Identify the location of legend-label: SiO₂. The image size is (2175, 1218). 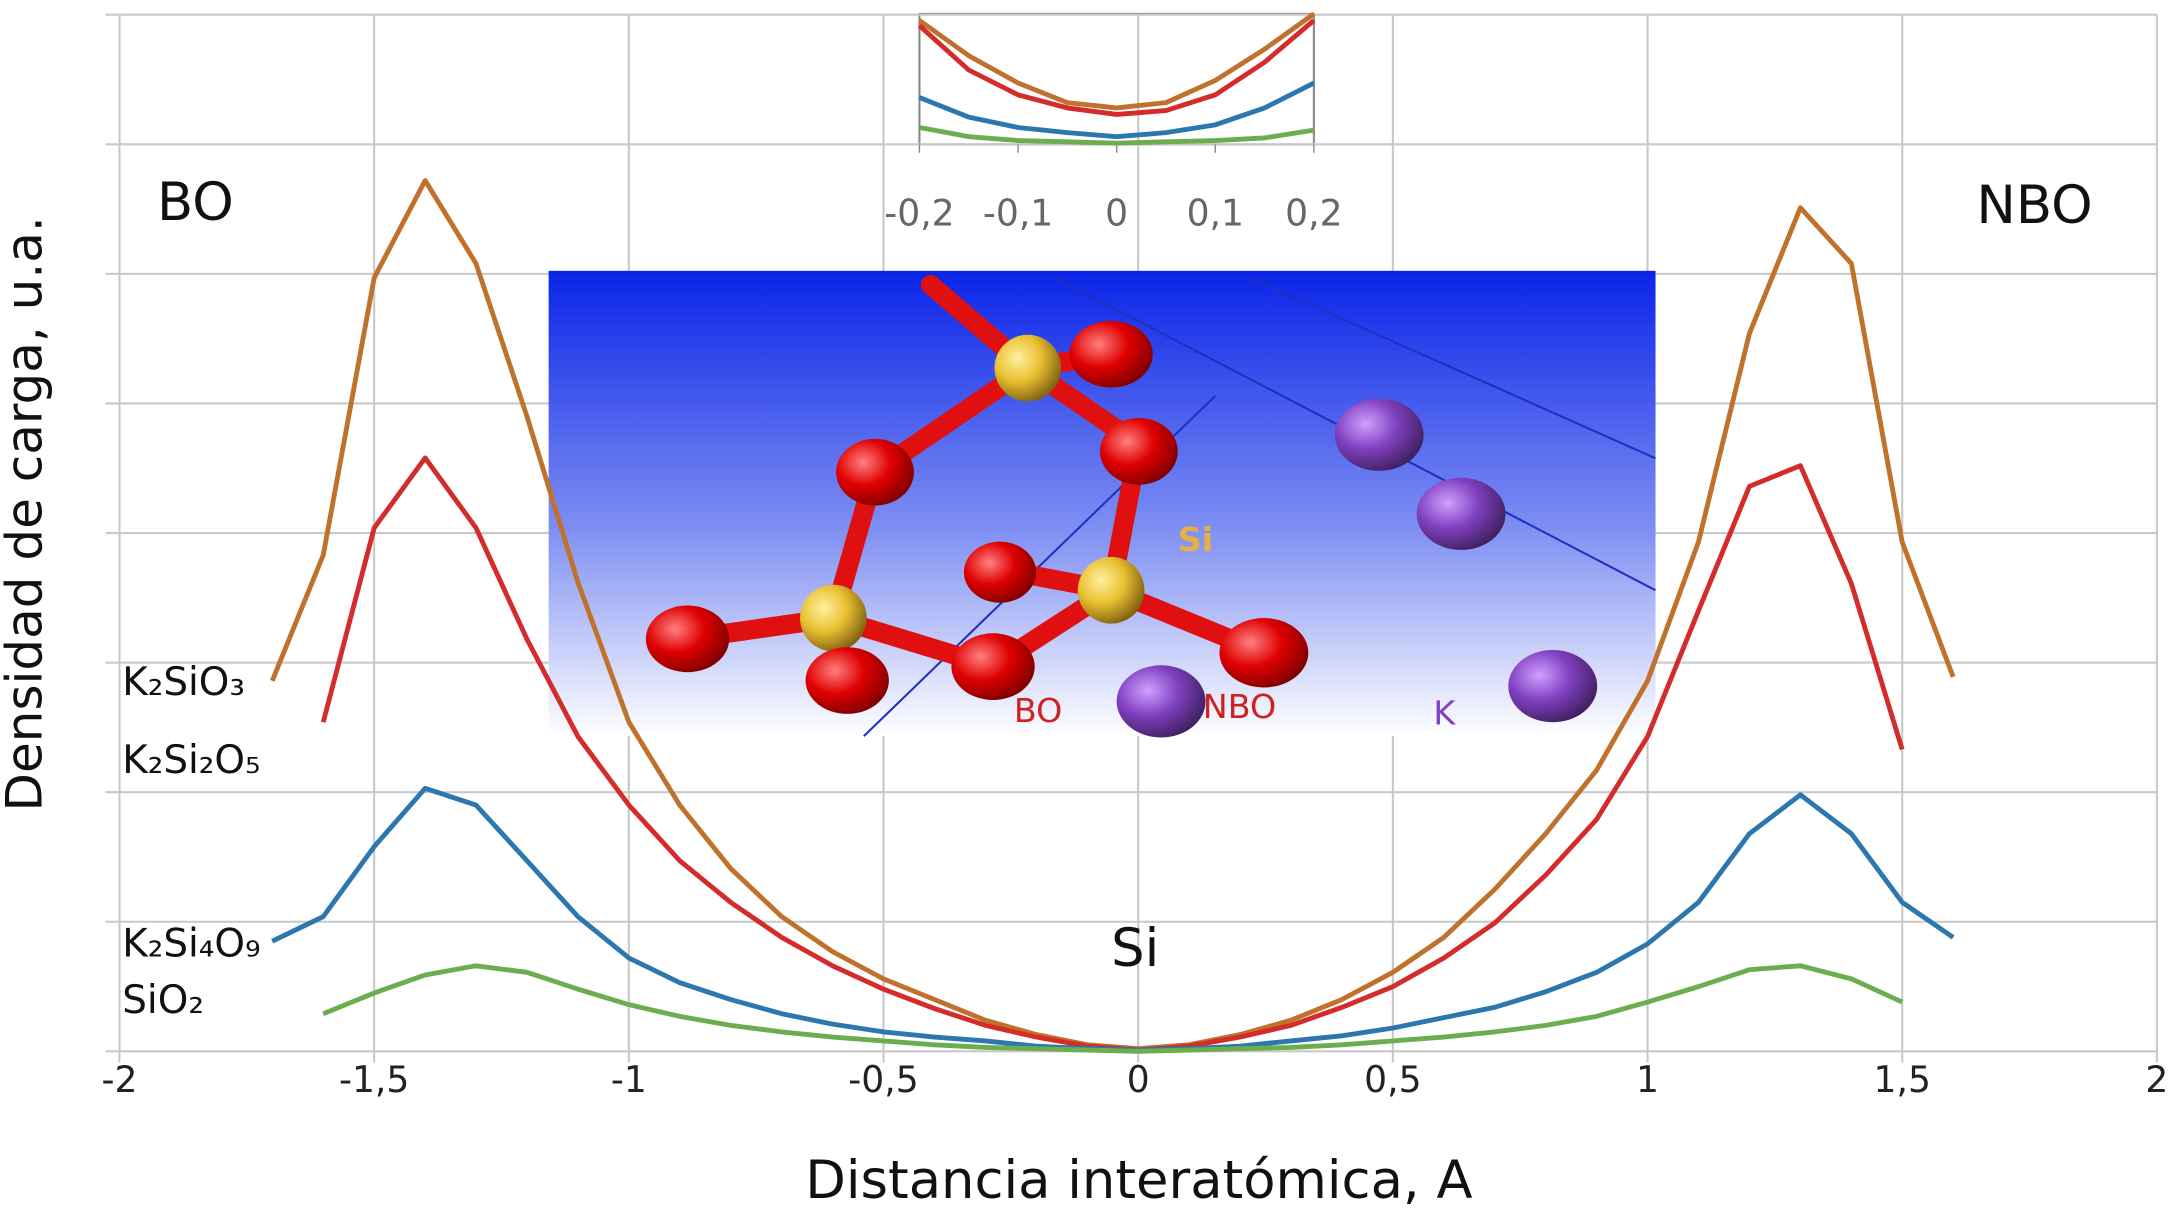
(163, 1000).